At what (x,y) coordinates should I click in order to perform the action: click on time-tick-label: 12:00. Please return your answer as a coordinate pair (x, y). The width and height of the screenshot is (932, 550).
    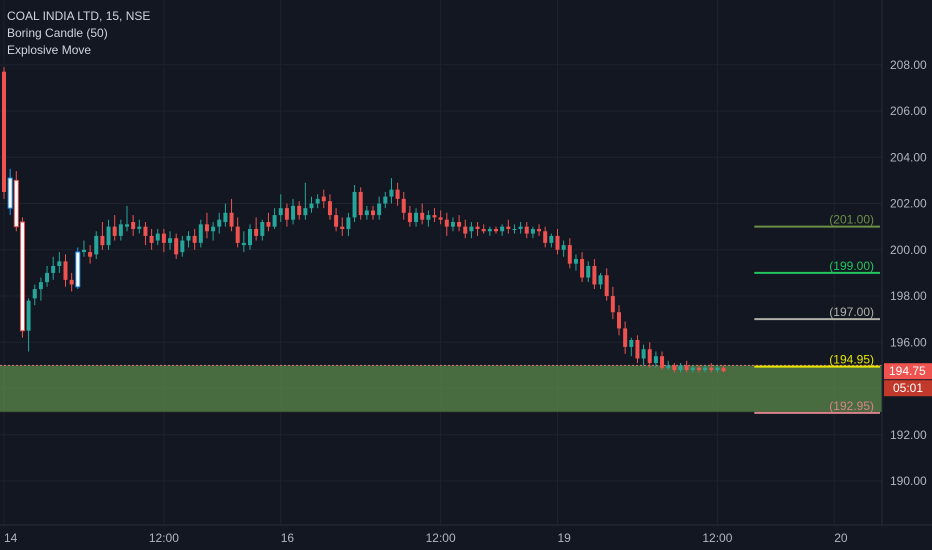
    Looking at the image, I should click on (441, 538).